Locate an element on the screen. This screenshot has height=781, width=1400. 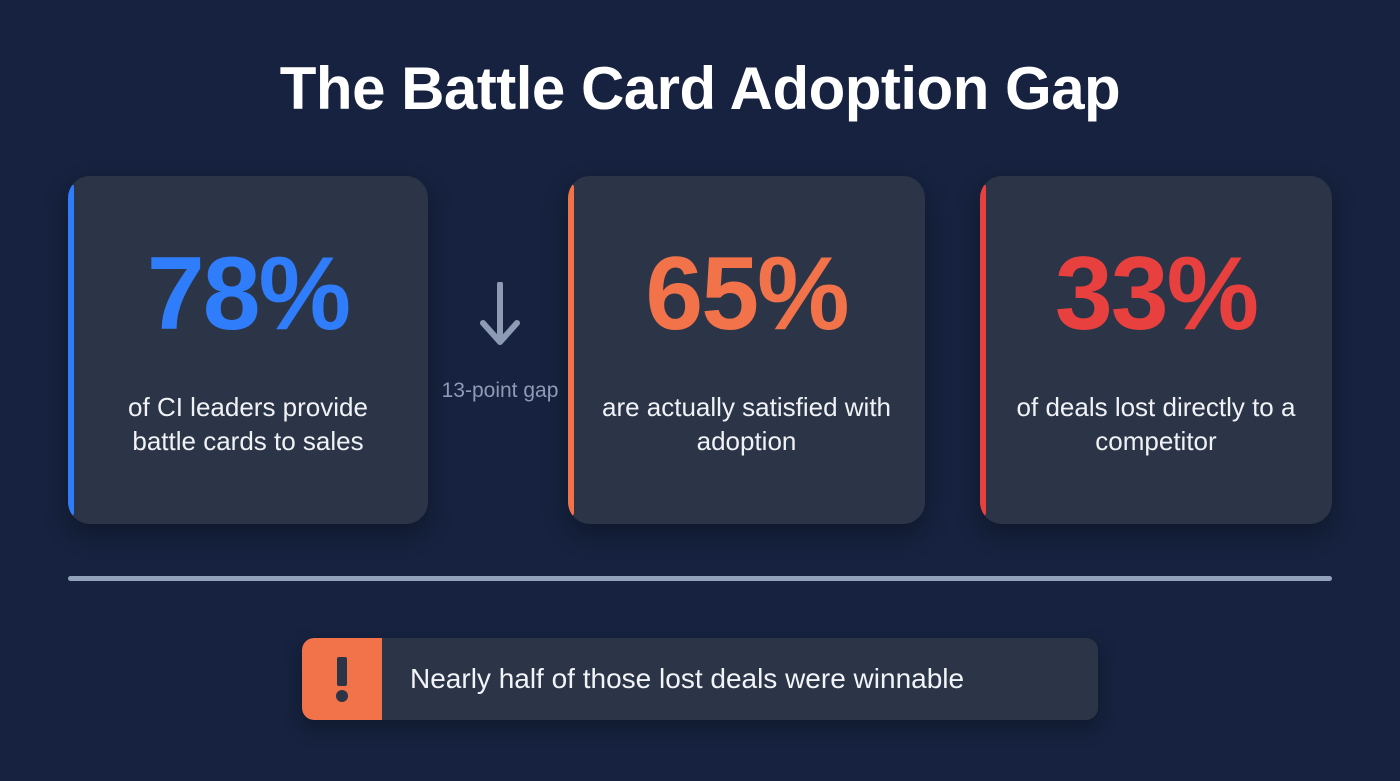
page-title: The Battle Card Adoption Gap is located at coordinates (700, 88).